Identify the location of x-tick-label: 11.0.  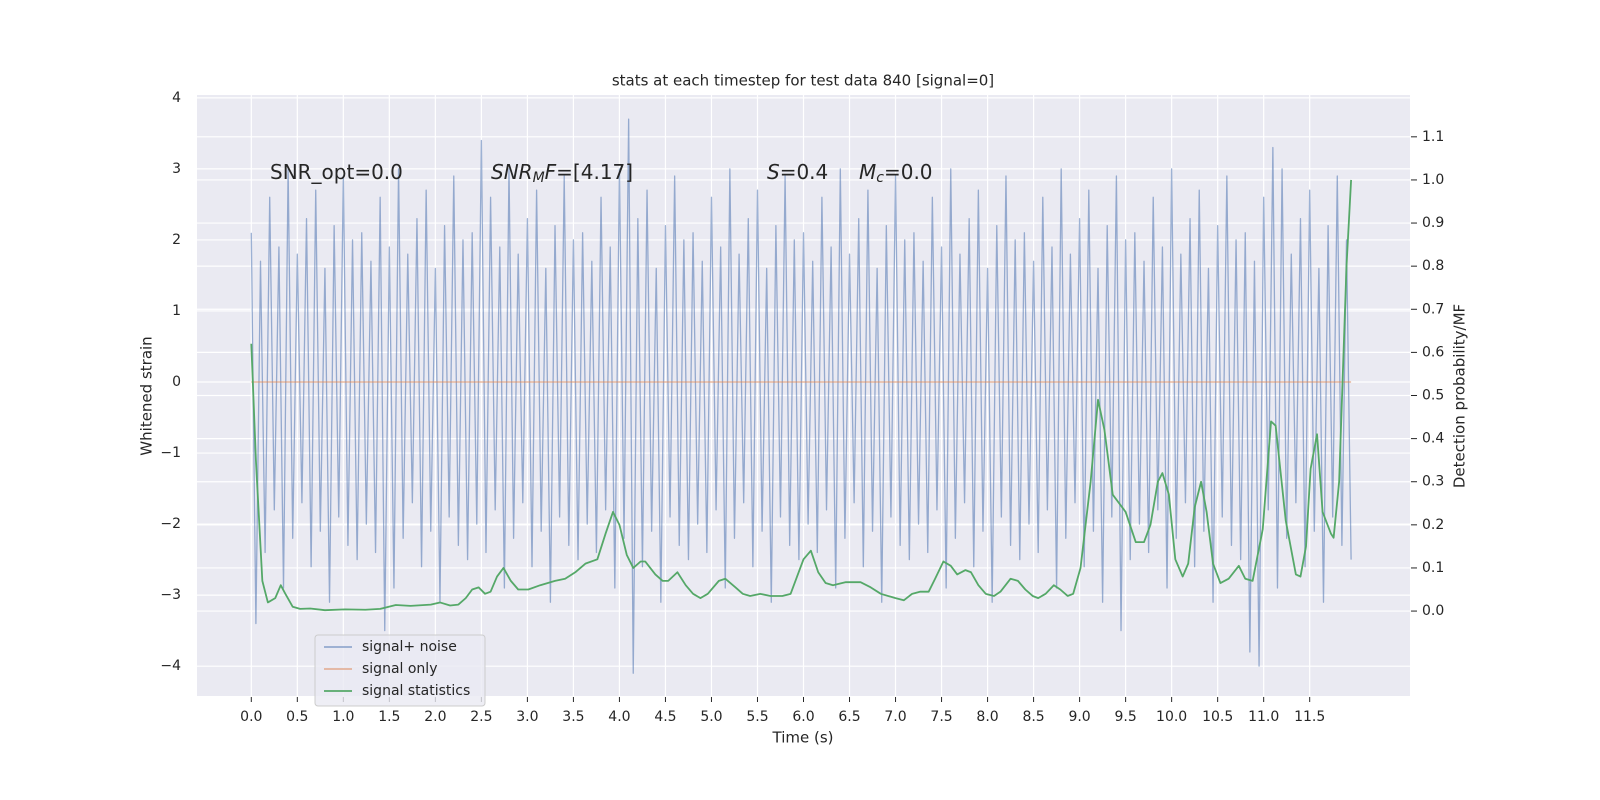
(1263, 717).